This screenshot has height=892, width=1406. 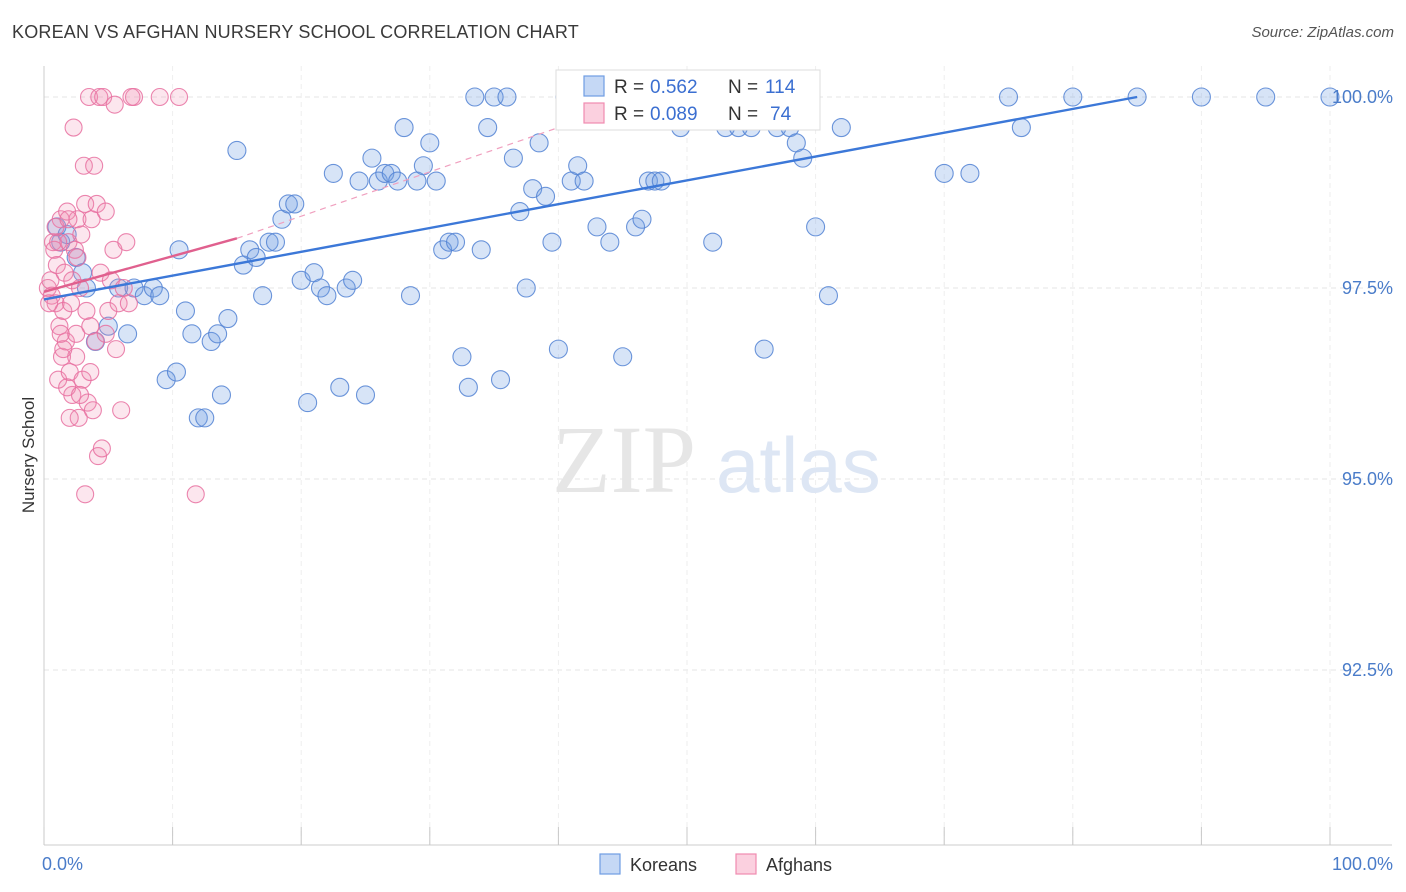 I want to click on stats-r-value-afghans: 0.089, so click(x=674, y=114).